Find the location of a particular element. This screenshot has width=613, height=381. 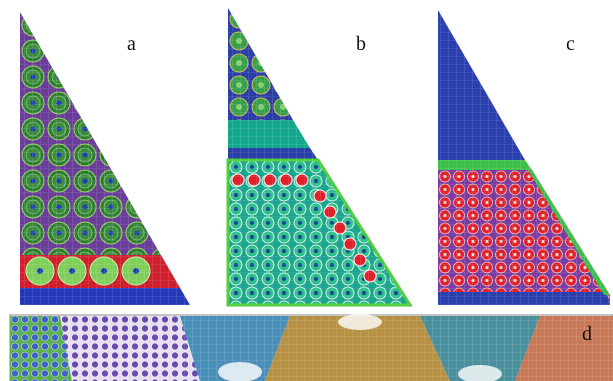

mesh-grid is located at coordinates (396, 348).